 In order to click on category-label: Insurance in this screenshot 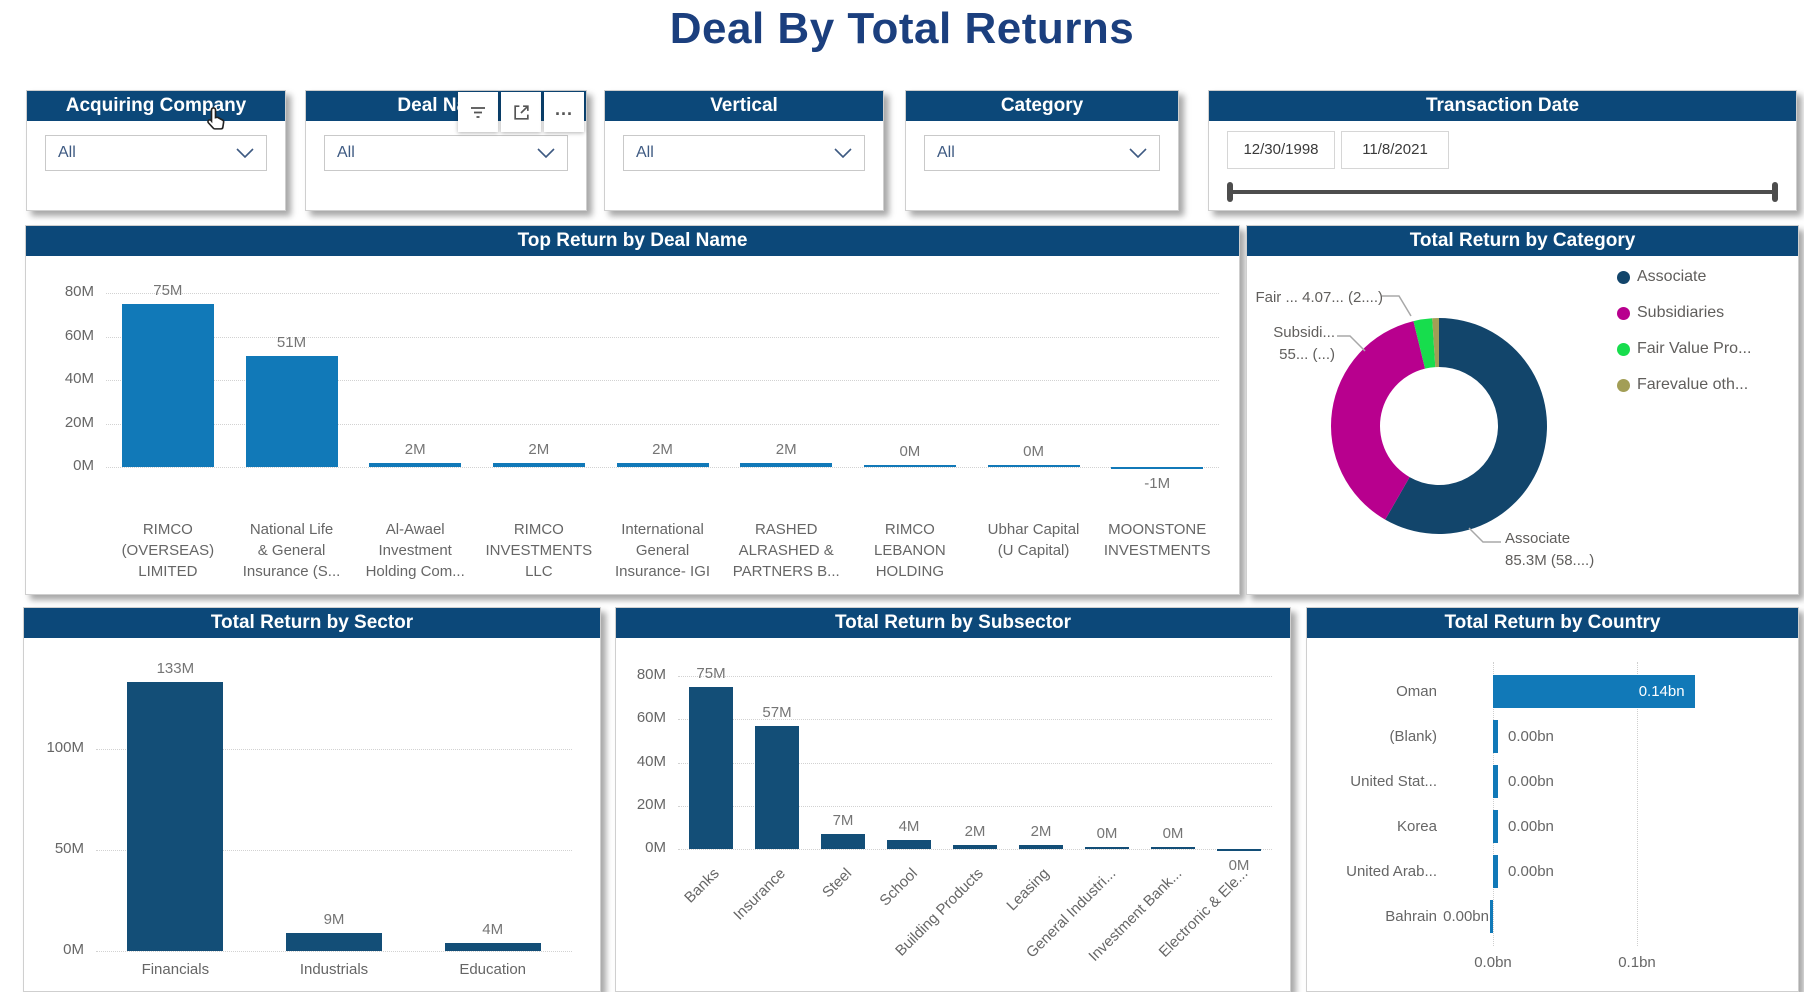, I will do `click(770, 928)`.